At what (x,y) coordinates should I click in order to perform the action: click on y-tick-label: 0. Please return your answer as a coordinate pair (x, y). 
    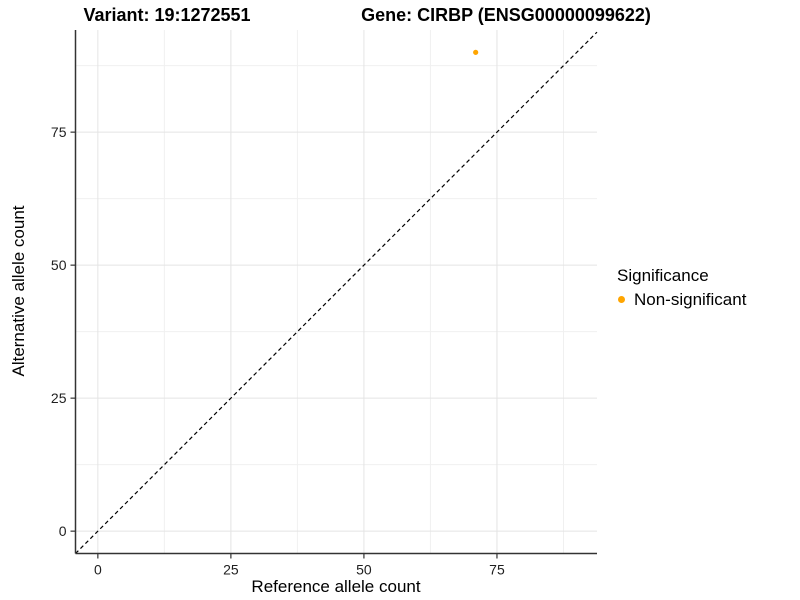
    Looking at the image, I should click on (63, 531).